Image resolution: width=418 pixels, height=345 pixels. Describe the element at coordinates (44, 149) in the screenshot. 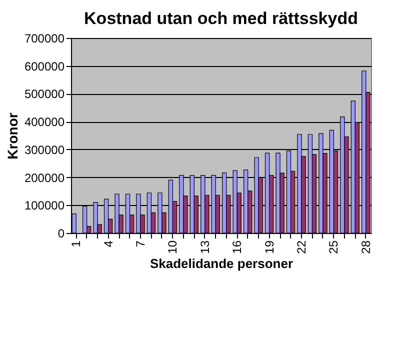

I see `y-tick-label: 300000` at that location.